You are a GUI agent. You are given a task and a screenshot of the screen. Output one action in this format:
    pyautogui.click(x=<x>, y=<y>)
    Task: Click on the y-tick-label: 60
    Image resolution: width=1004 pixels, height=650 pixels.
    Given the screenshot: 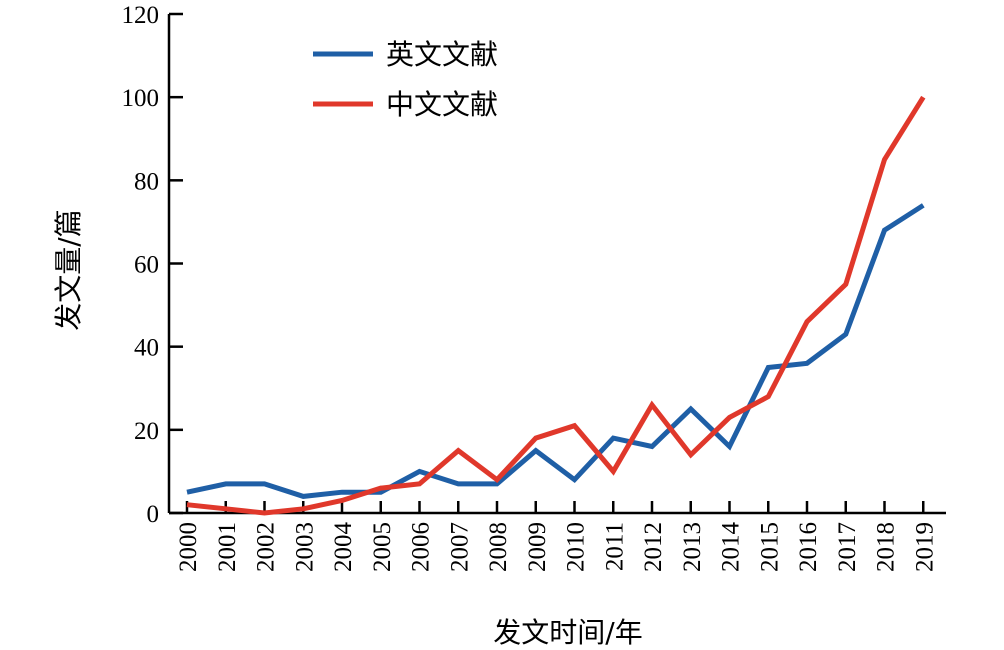 What is the action you would take?
    pyautogui.click(x=146, y=265)
    